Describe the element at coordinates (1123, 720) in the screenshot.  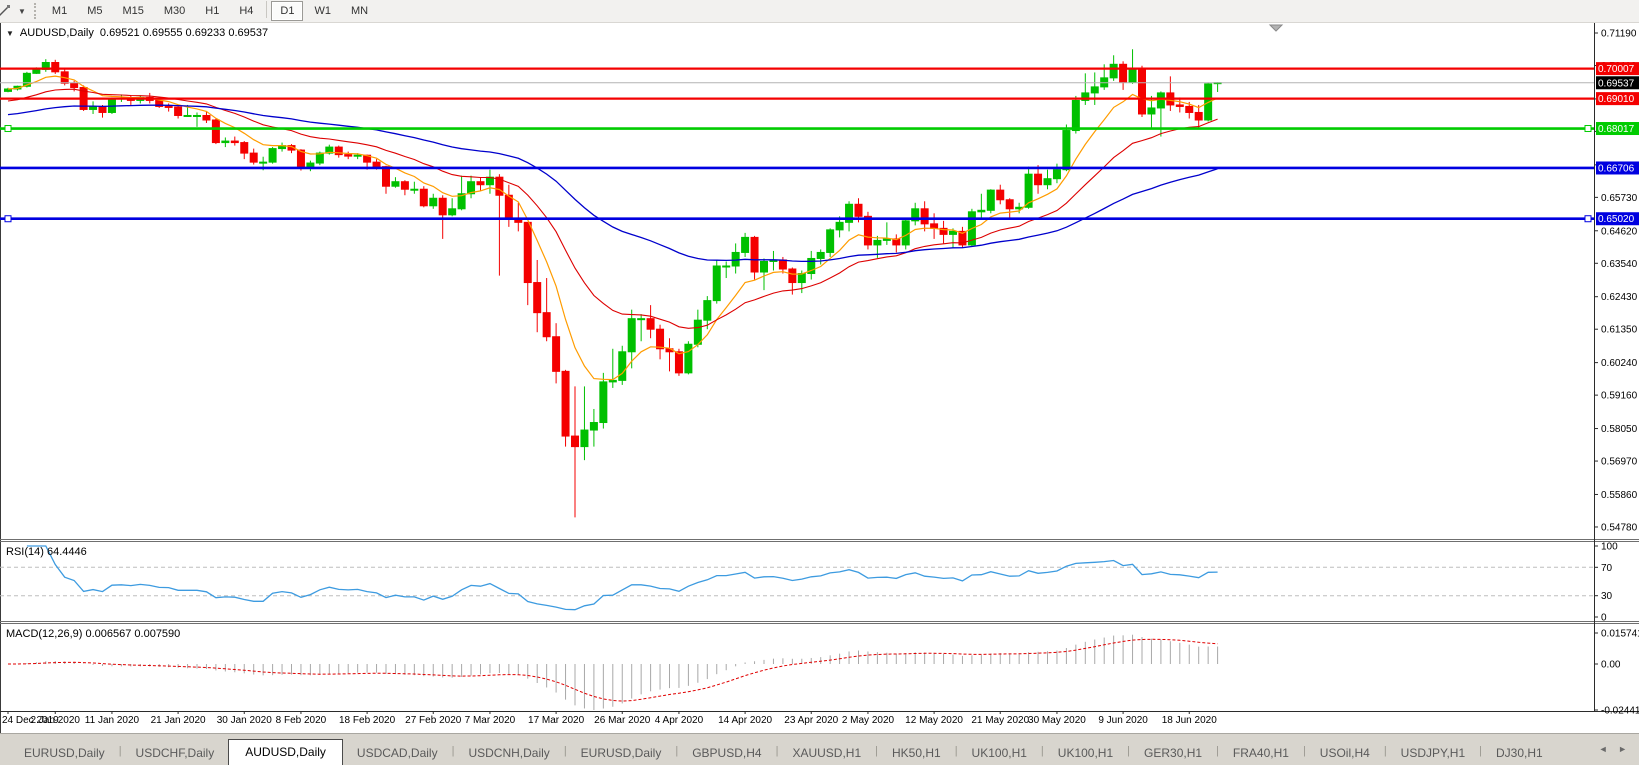
I see `date-label: 9 Jun 2020` at that location.